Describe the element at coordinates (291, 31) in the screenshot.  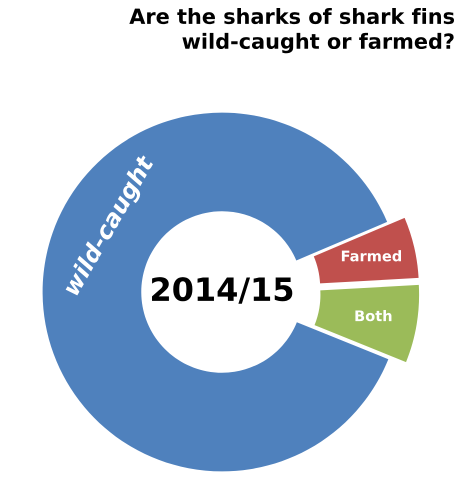
I see `chart-title: Are the sharks of shark fins wild-caught or farmed?` at that location.